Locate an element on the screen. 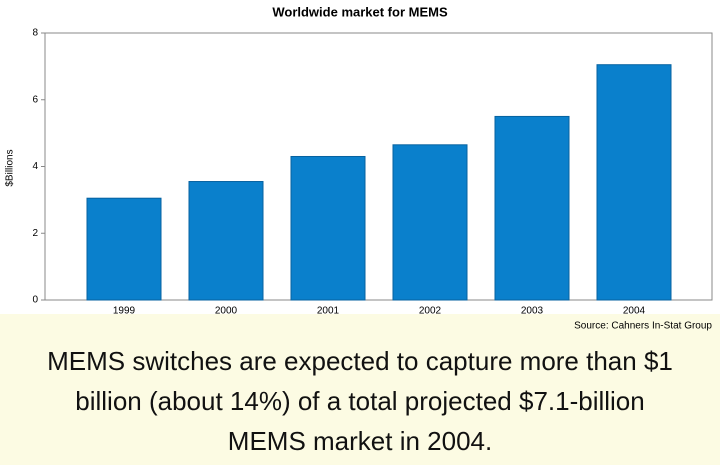  y-tick-label: 8 is located at coordinates (35, 33).